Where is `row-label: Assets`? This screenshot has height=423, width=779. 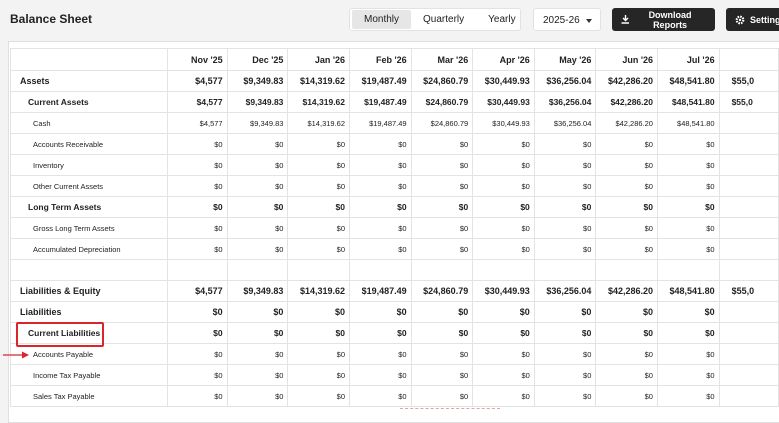 row-label: Assets is located at coordinates (89, 81).